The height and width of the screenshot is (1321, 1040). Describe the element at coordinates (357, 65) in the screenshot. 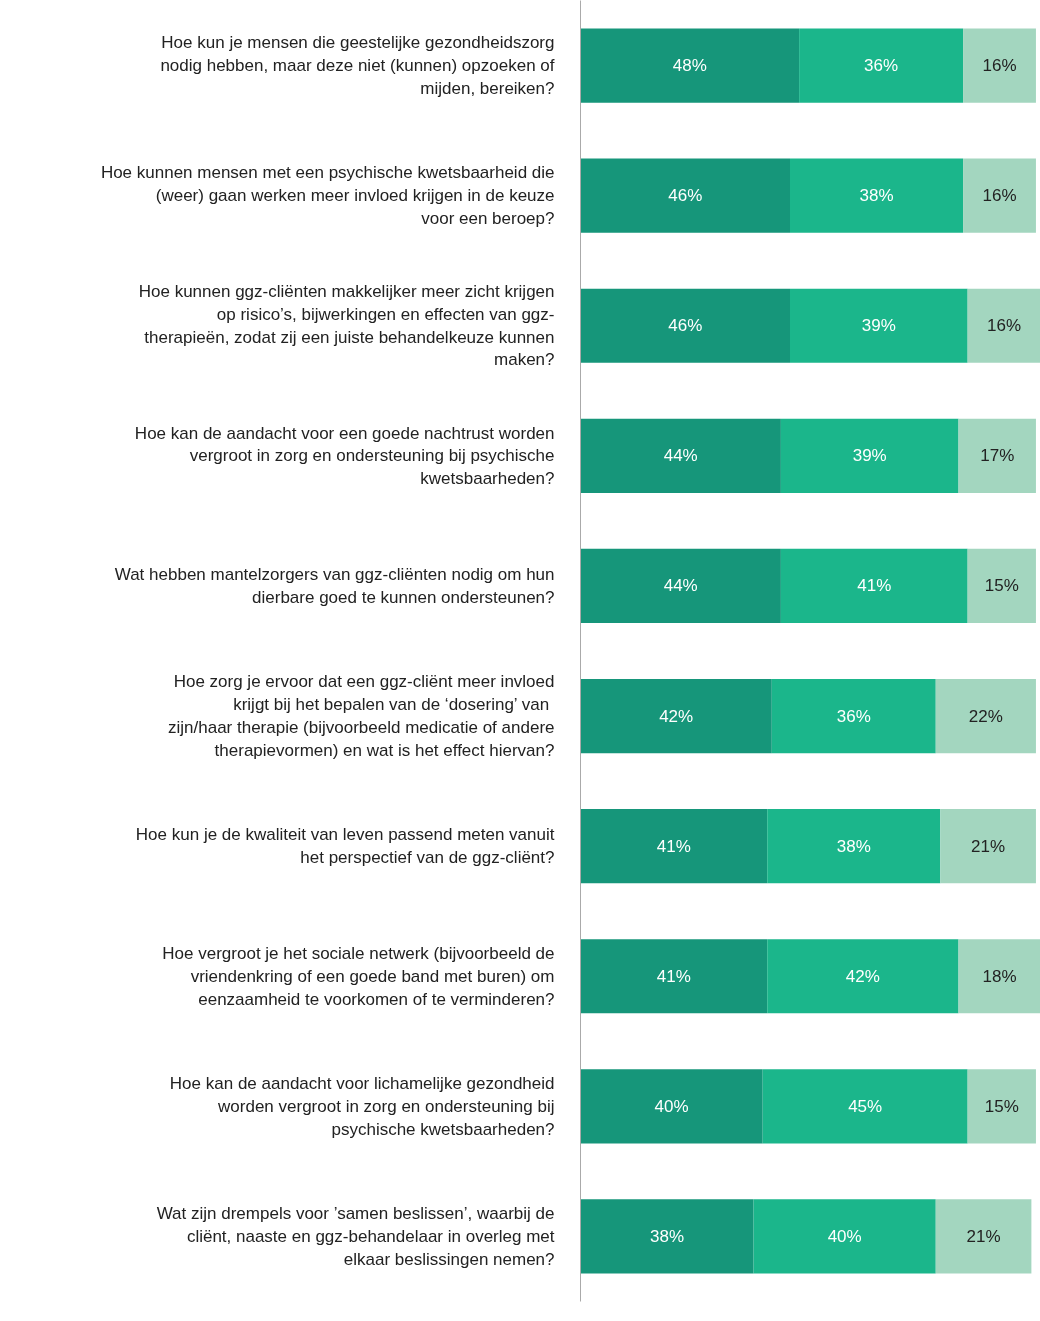

I see `y-tick-label: Hoe kun je mensen die geestelijke gezondheidszorg nodig hebben, maar deze niet (kunnen) opzoeken of mijden, bereiken?` at that location.